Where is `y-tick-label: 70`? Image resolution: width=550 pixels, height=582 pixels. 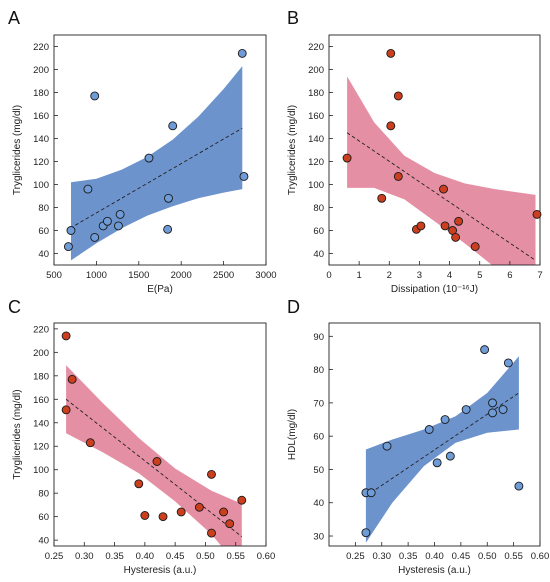
y-tick-label: 70 is located at coordinates (318, 403).